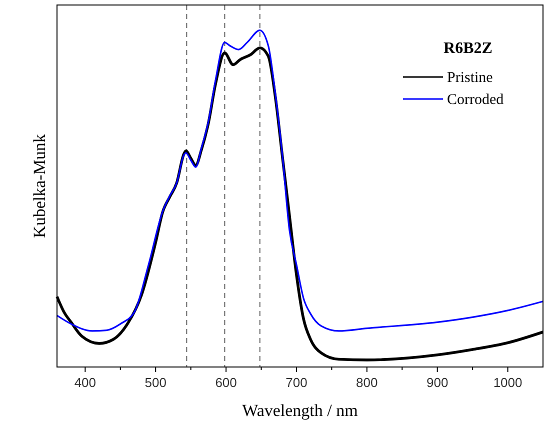  Describe the element at coordinates (39, 186) in the screenshot. I see `y-axis-title: Kubelka-Munk` at that location.